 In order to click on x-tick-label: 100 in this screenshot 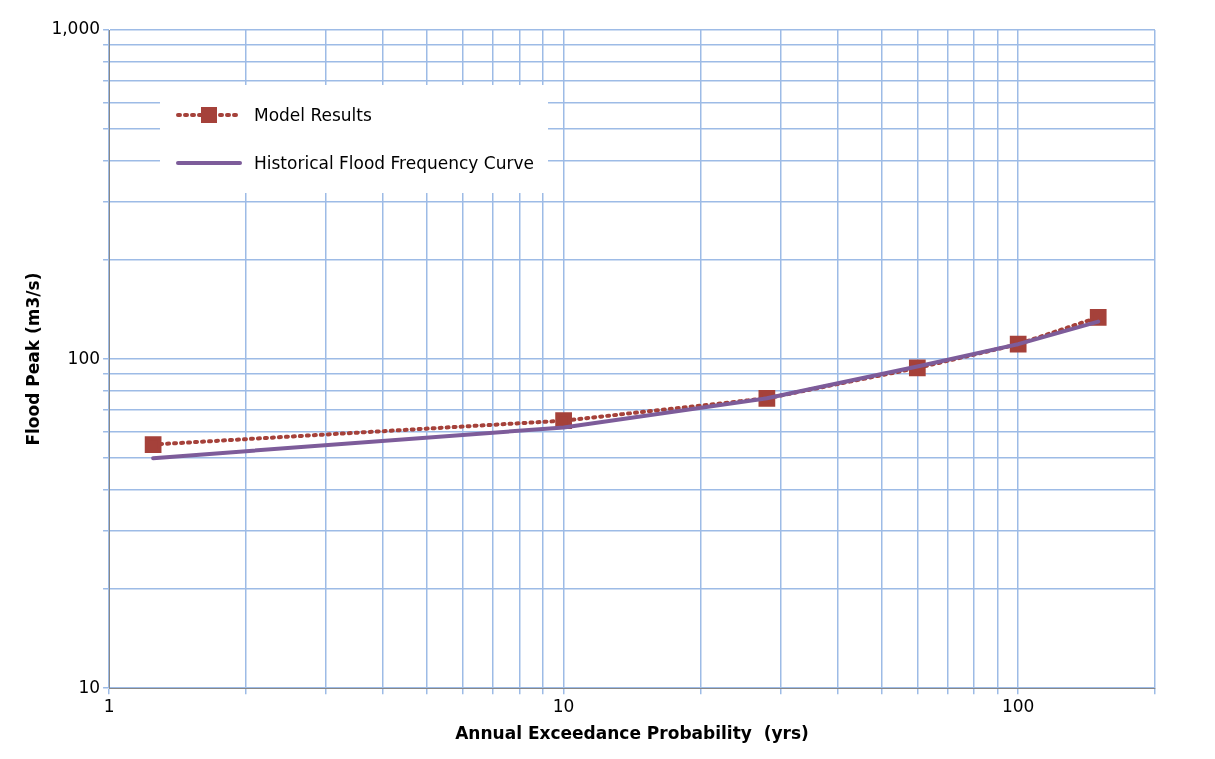, I will do `click(1018, 705)`.